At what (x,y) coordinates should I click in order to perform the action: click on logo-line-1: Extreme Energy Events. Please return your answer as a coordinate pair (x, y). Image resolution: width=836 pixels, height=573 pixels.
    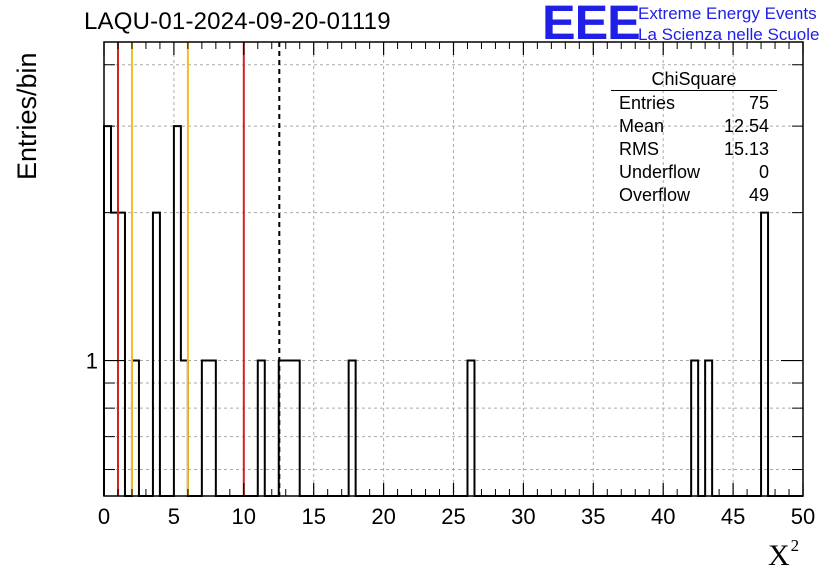
    Looking at the image, I should click on (727, 13).